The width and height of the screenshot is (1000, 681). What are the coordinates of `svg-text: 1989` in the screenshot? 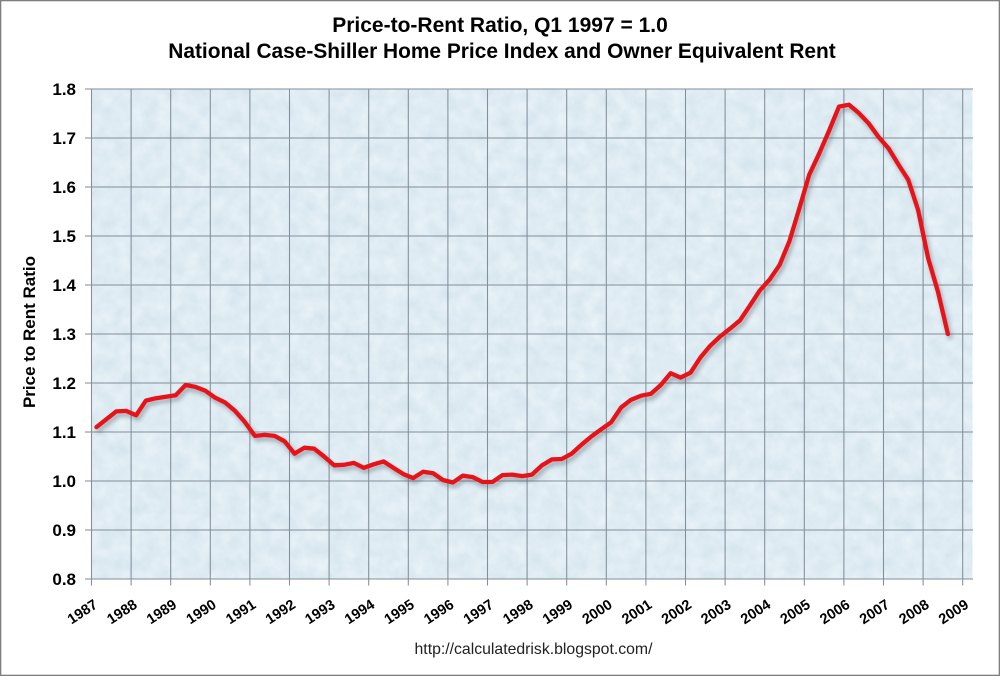 It's located at (162, 612).